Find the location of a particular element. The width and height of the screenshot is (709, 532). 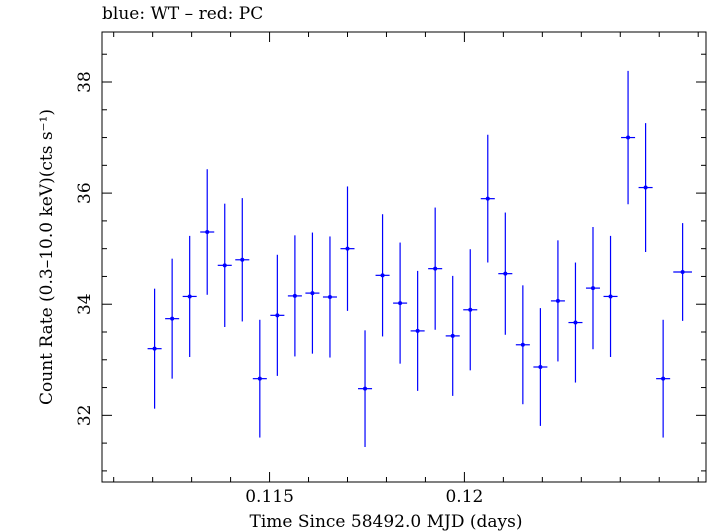

y-tick-label: 34 is located at coordinates (85, 304).